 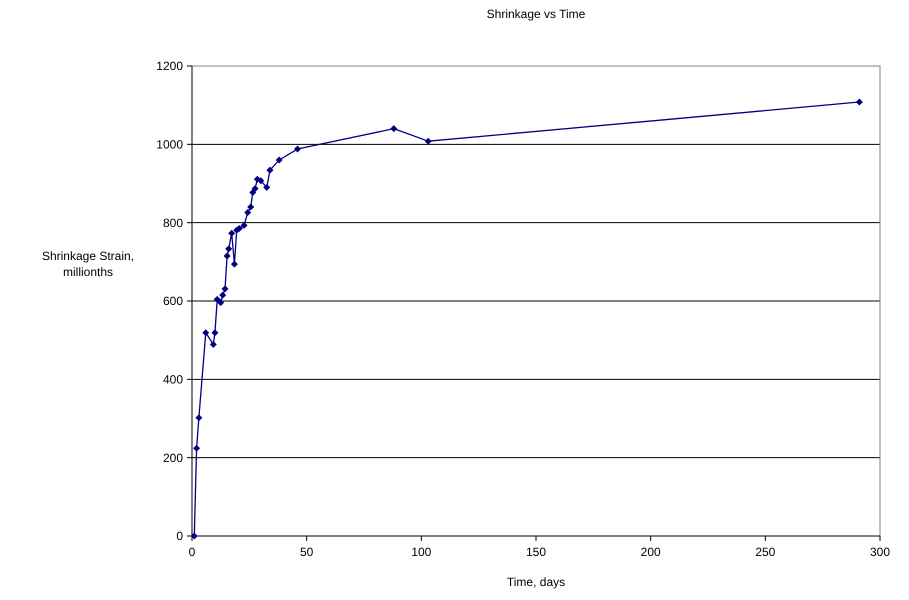 I want to click on x-tick-label: 200, so click(x=650, y=552).